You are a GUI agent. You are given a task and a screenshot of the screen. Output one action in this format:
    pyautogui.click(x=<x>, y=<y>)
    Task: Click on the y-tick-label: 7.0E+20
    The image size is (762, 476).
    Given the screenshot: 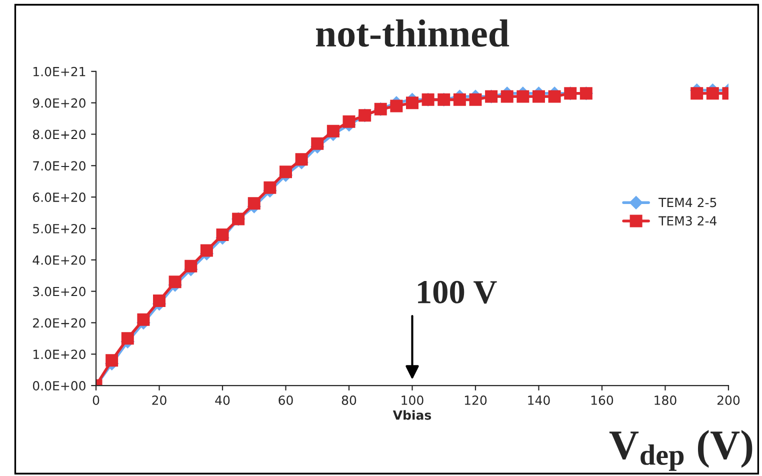 What is the action you would take?
    pyautogui.click(x=59, y=166)
    